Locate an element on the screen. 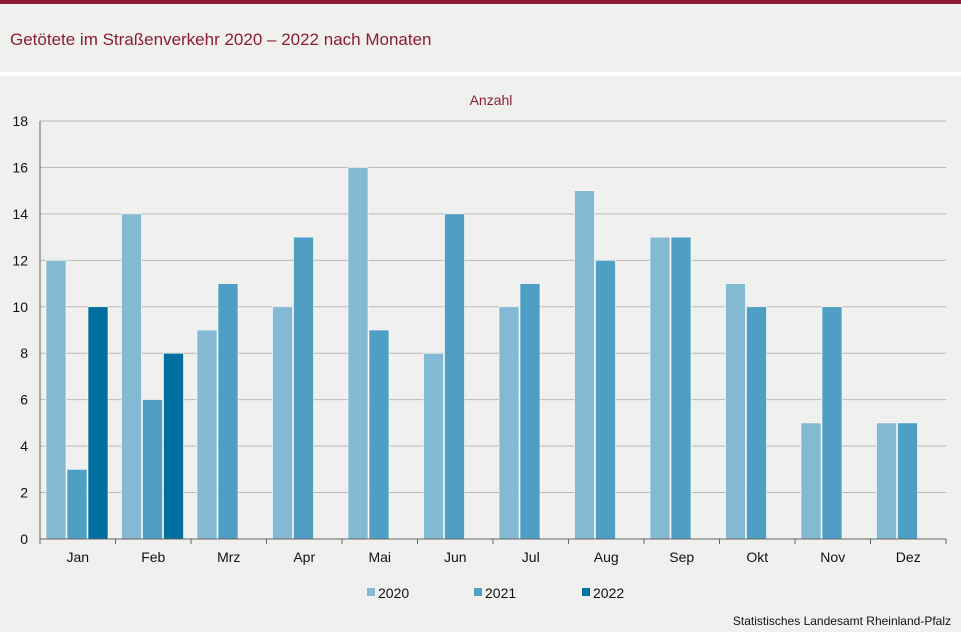 The width and height of the screenshot is (961, 632). x-tick-label: Okt is located at coordinates (757, 557).